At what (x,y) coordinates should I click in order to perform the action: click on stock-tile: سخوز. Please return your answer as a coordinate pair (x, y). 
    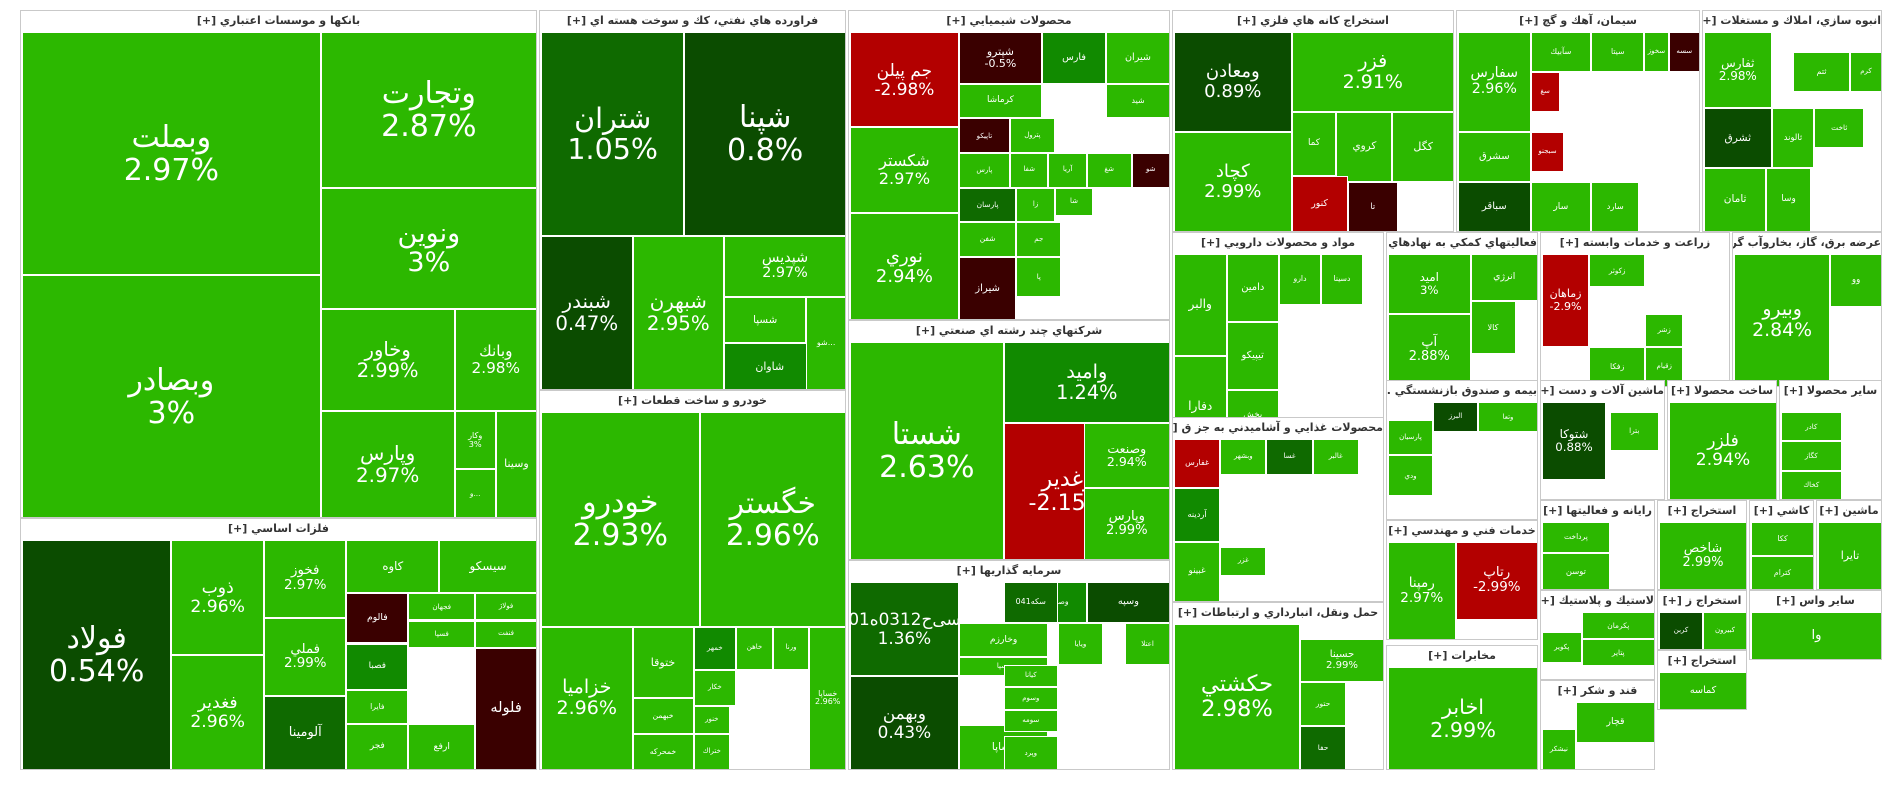
    Looking at the image, I should click on (1656, 52).